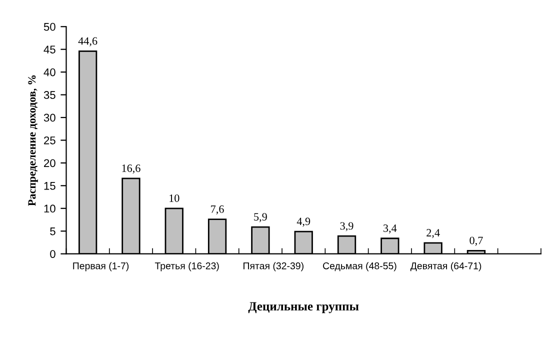  I want to click on y-tick-label: 45, so click(50, 50).